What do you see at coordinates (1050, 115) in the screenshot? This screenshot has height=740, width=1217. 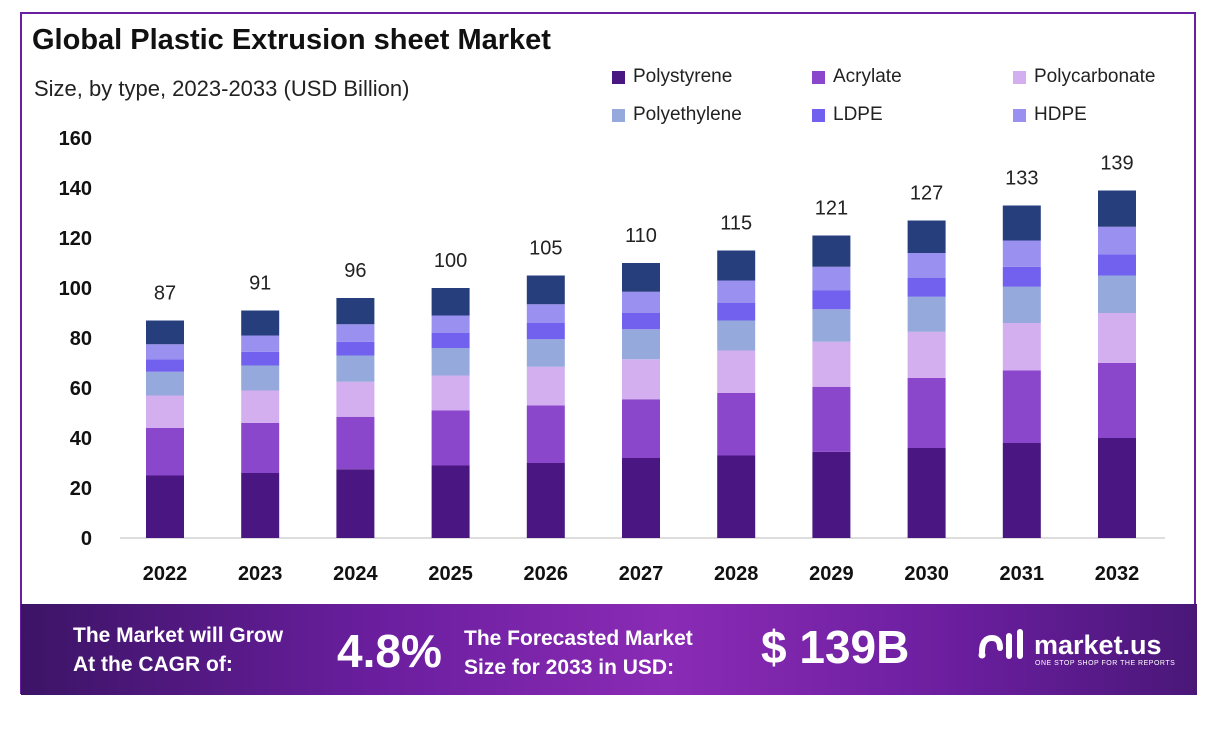 I see `legend-item-hdpe: HDPE` at bounding box center [1050, 115].